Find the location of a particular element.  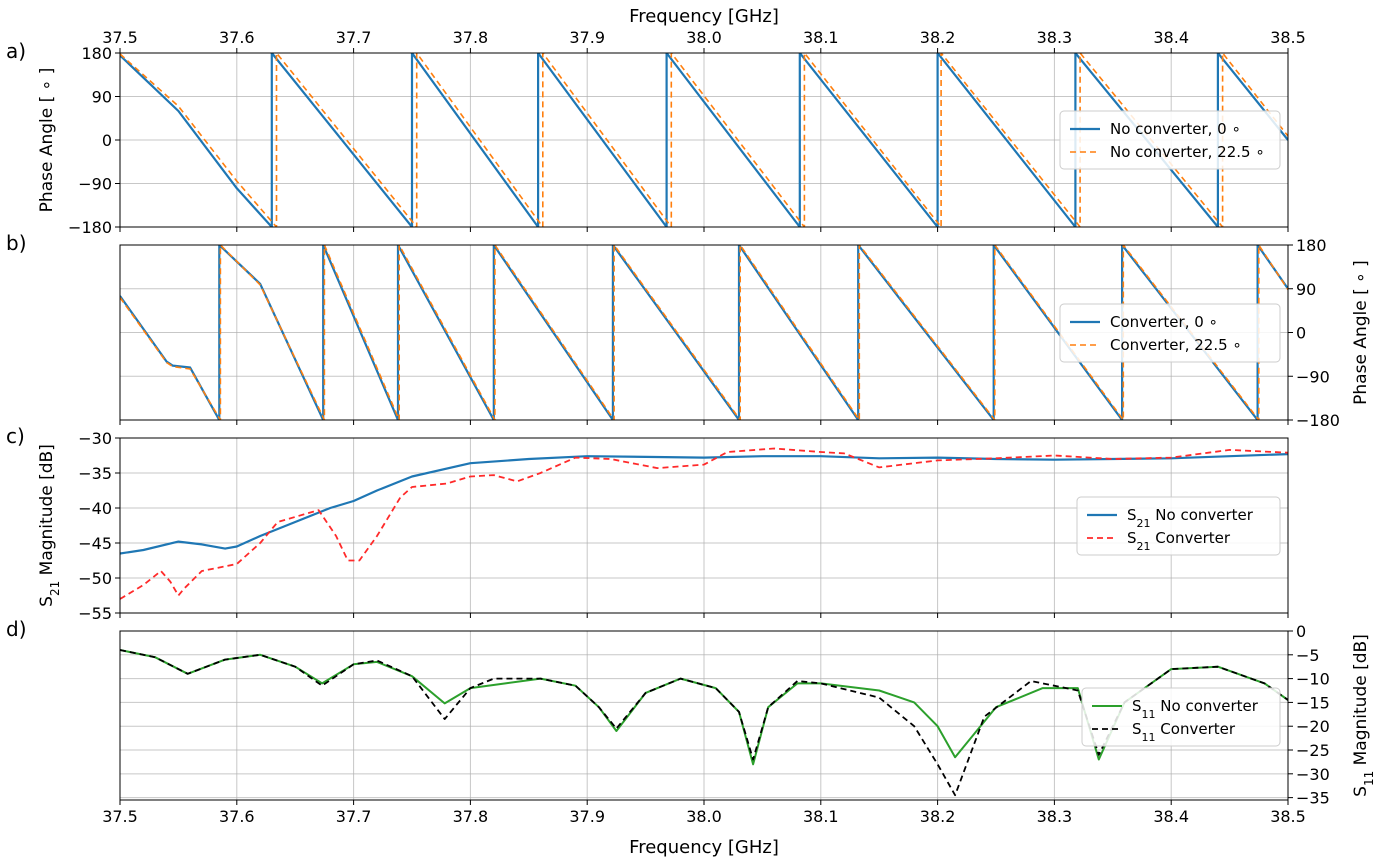

y-axis-label-sub: 21 is located at coordinates (55, 588).